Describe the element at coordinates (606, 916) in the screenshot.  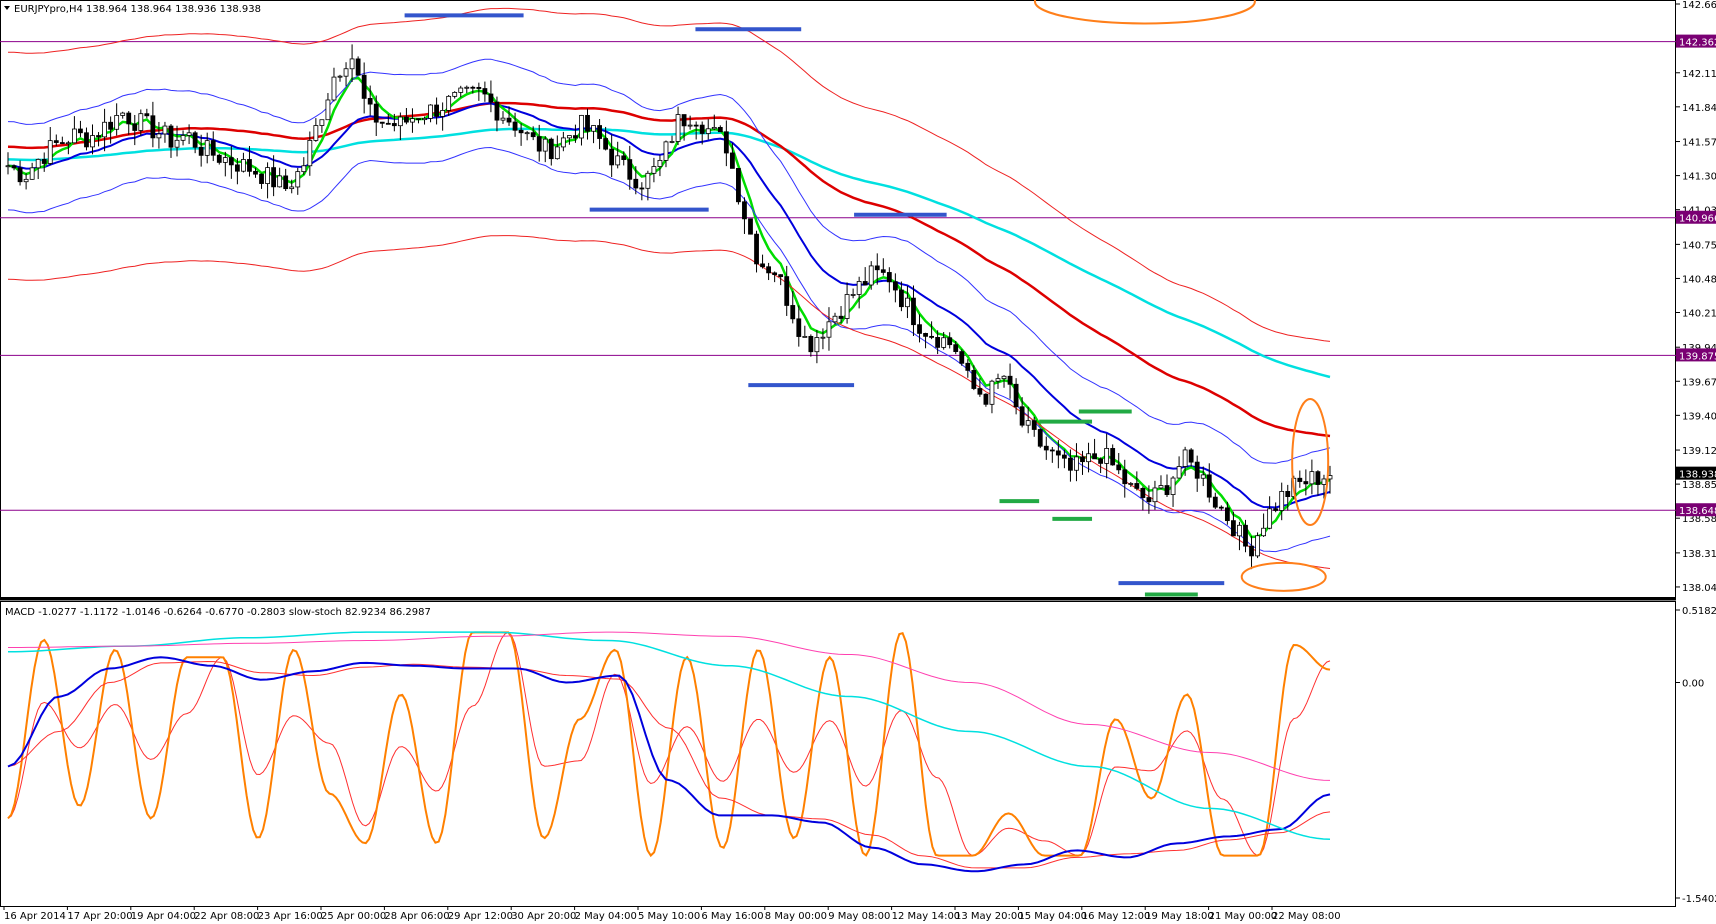
I see `time-tick-label: 2 May 04:00` at that location.